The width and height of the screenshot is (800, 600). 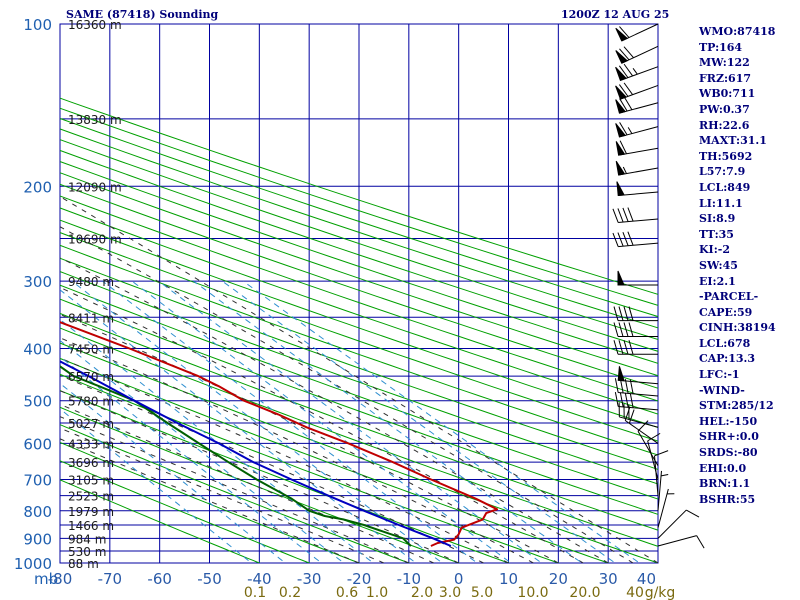 What do you see at coordinates (422, 592) in the screenshot?
I see `mixing-ratio-label: 2.0` at bounding box center [422, 592].